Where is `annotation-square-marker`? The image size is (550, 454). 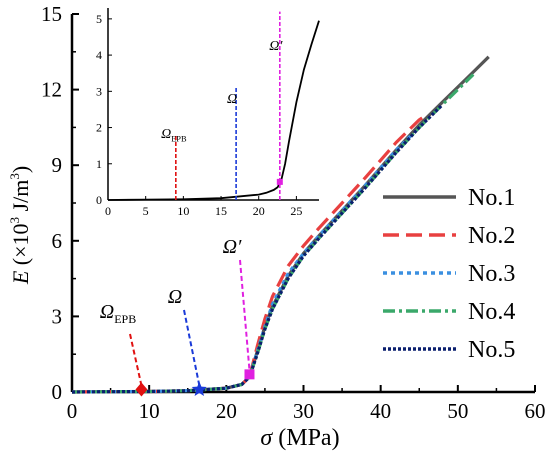 annotation-square-marker is located at coordinates (249, 374).